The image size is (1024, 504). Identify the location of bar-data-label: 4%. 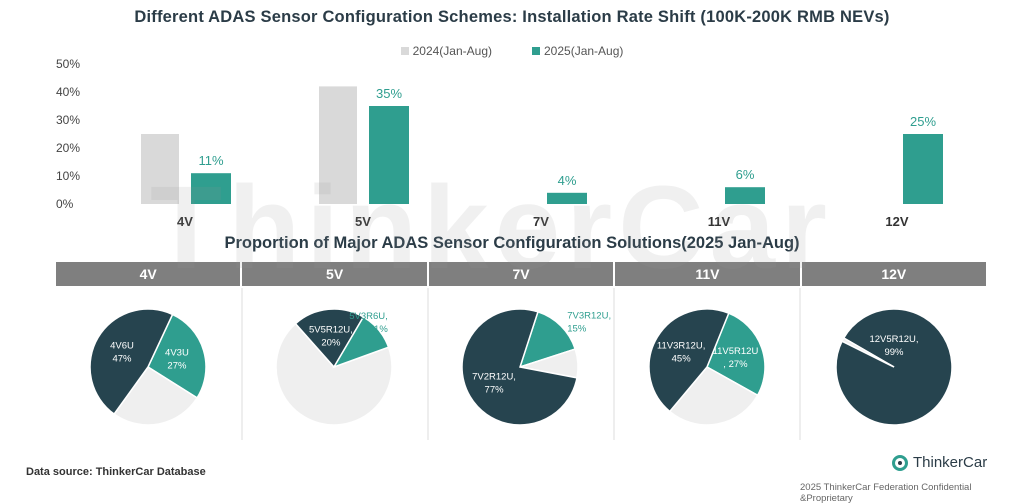
(567, 180).